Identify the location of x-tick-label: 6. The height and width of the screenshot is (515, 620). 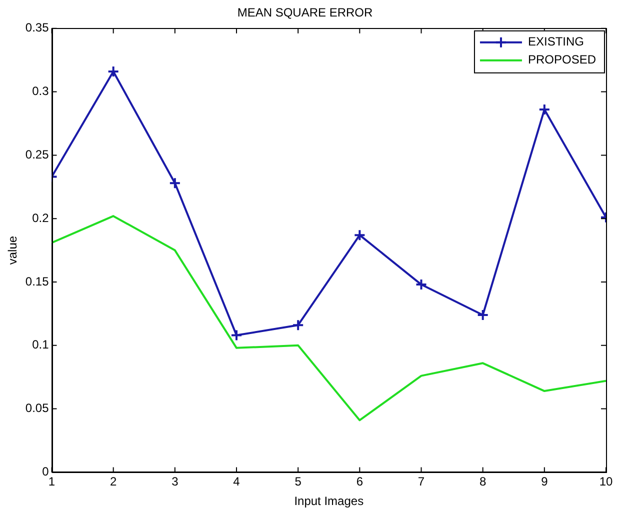
(360, 481).